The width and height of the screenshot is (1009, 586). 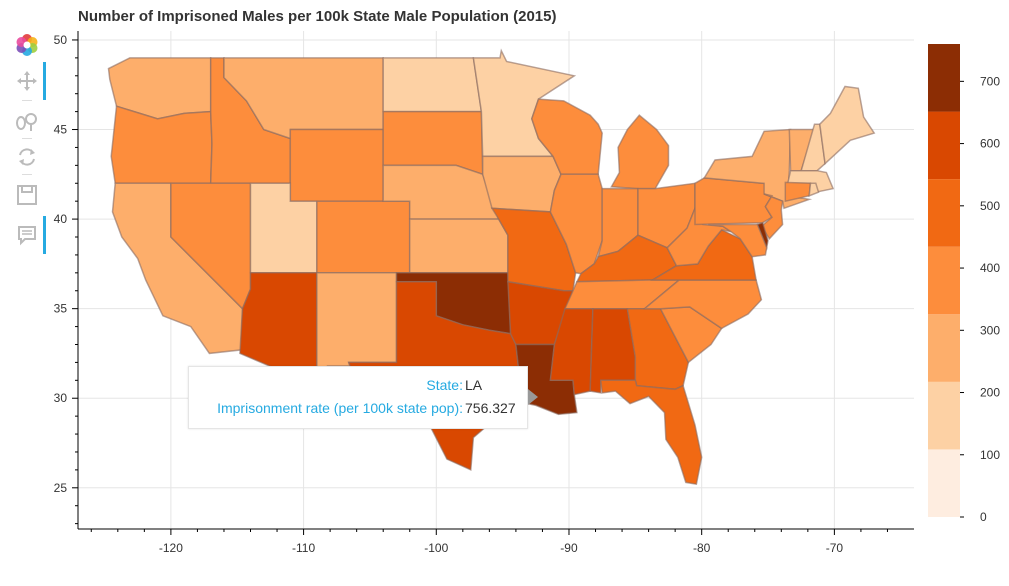 What do you see at coordinates (432, 85) in the screenshot?
I see `state-nd` at bounding box center [432, 85].